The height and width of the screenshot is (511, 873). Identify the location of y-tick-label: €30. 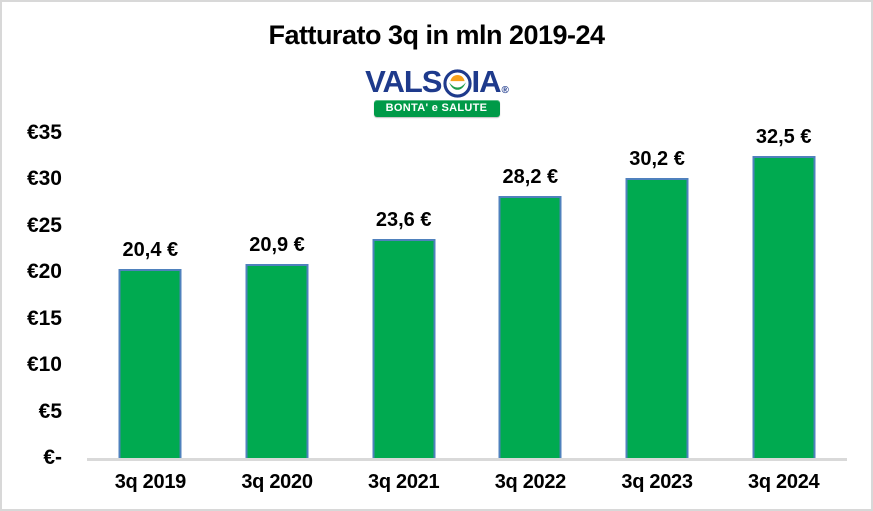
(44, 179).